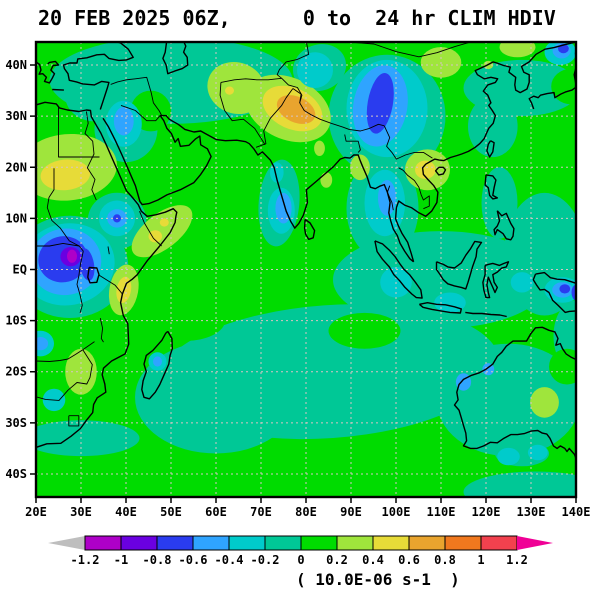 Image resolution: width=600 pixels, height=610 pixels. I want to click on lon-tick-label: 70E, so click(261, 512).